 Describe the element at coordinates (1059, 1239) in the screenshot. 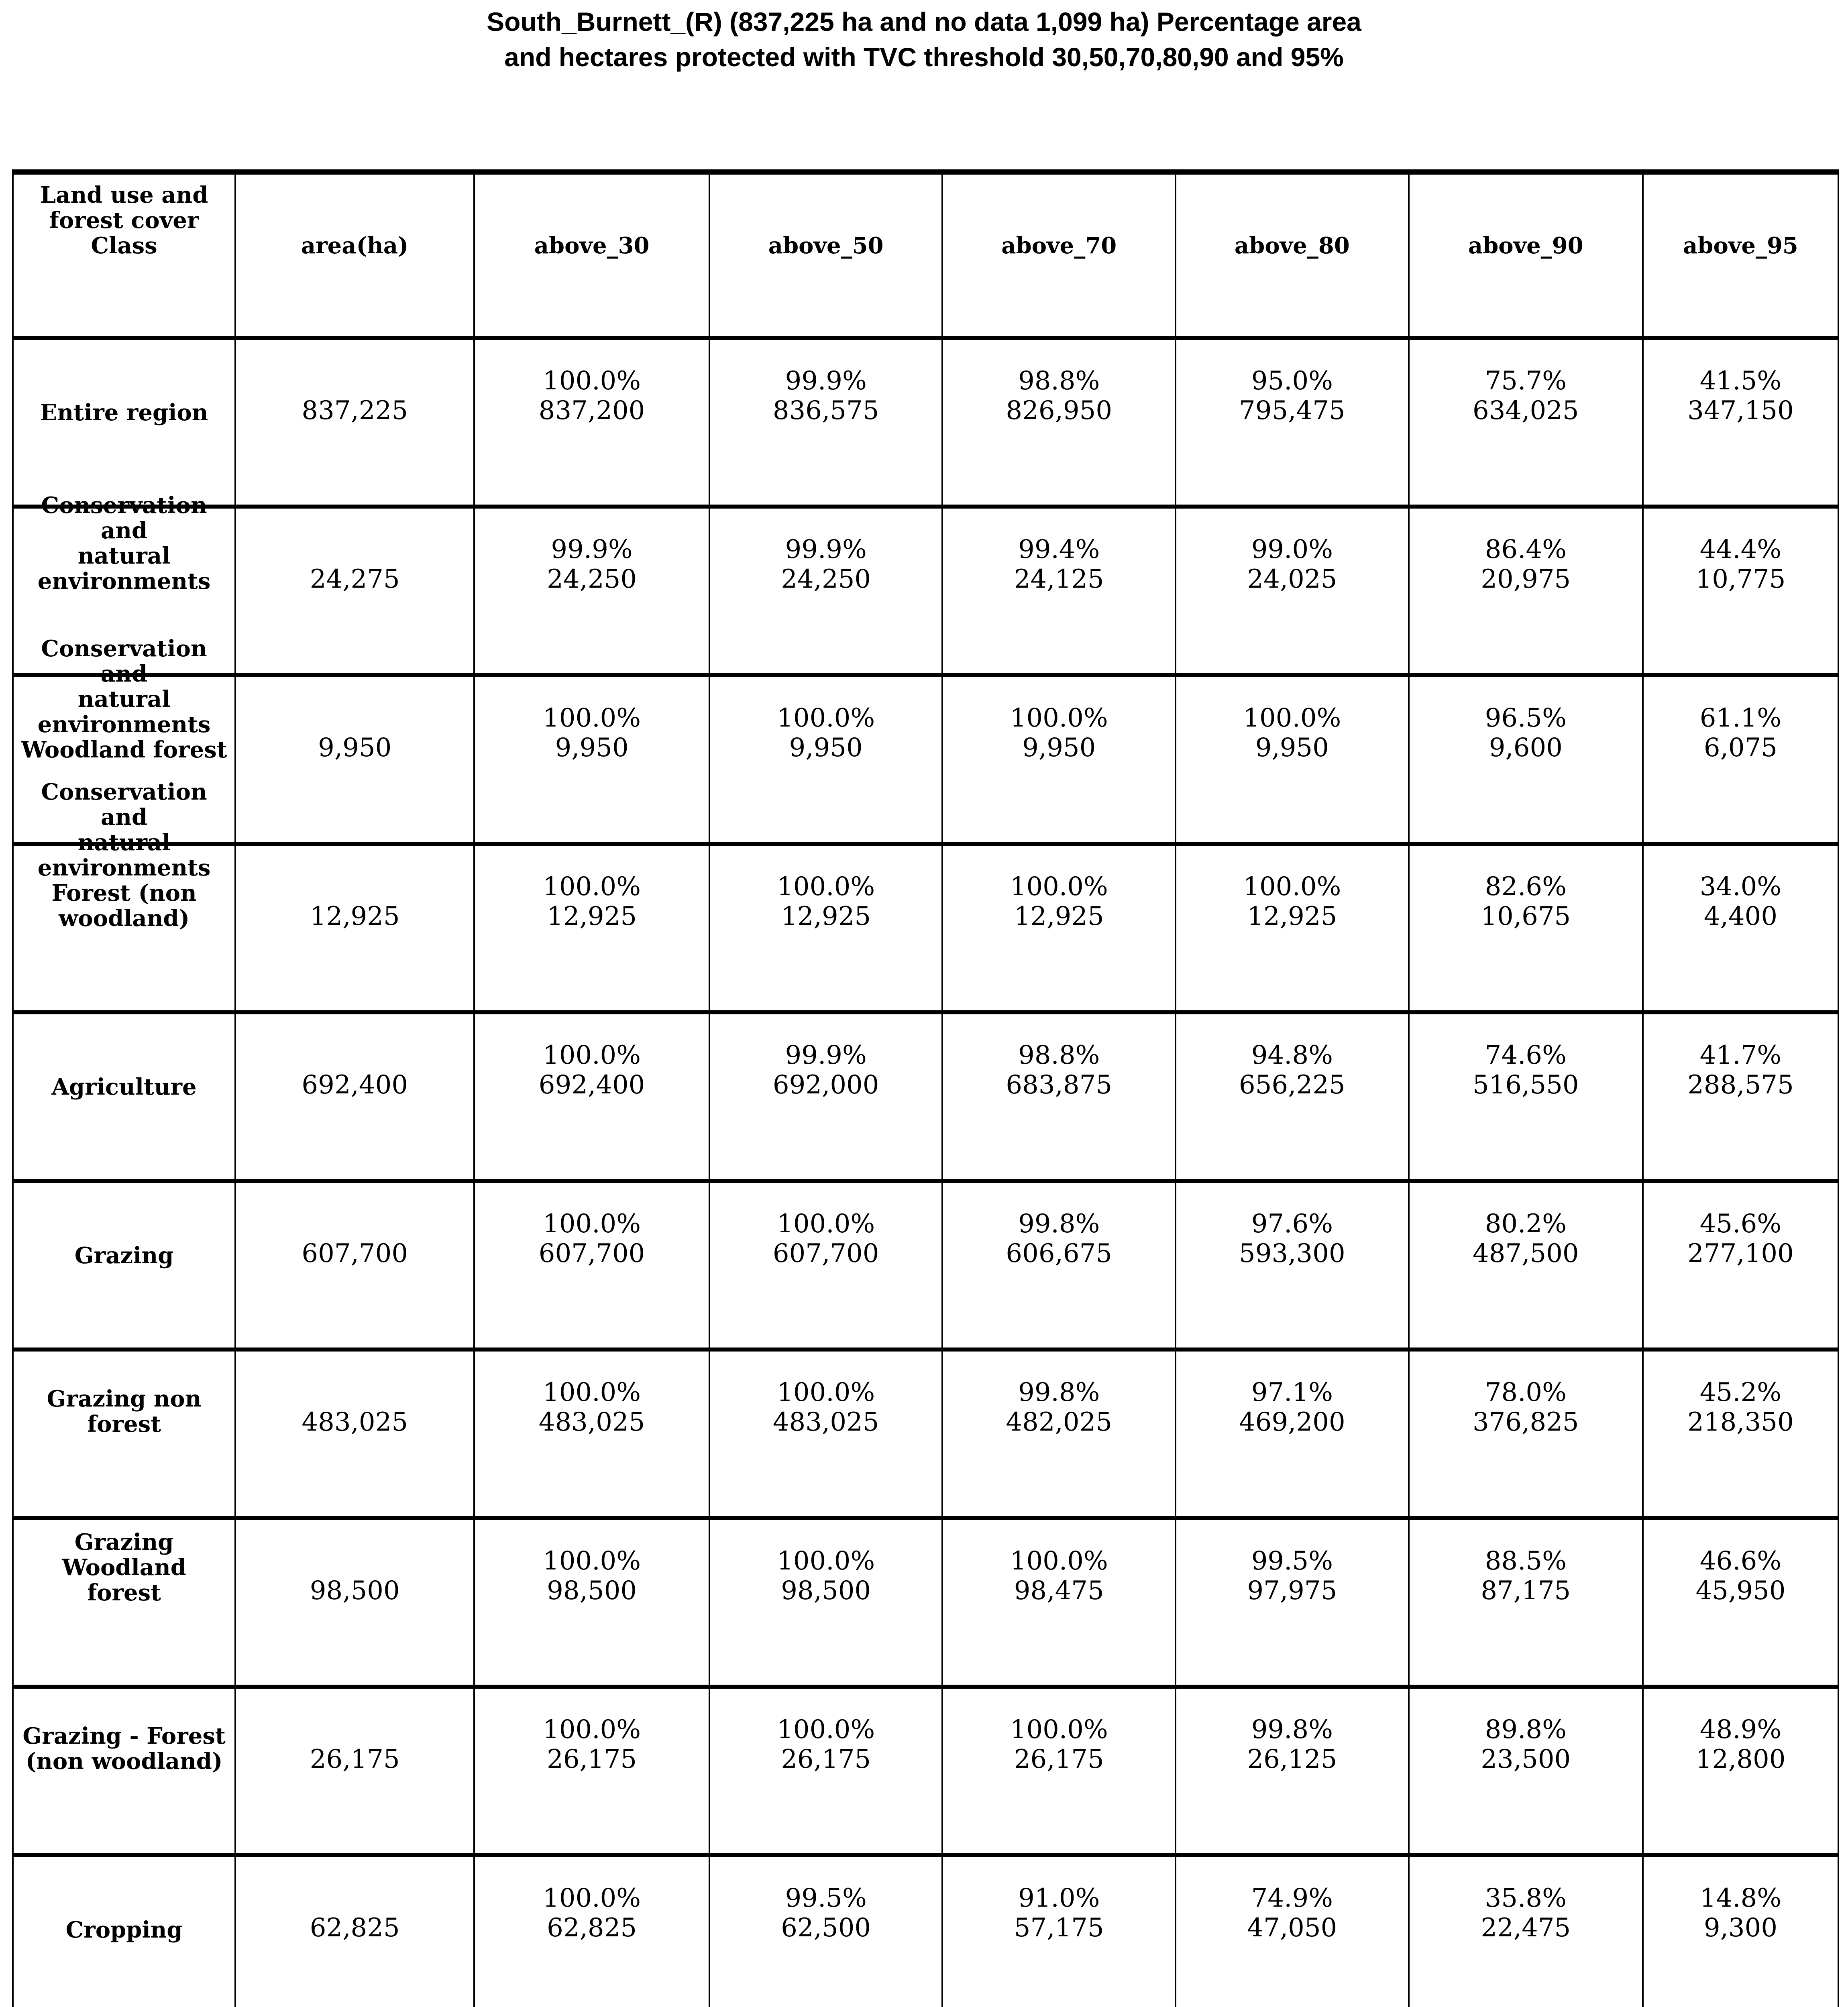

I see `threshold-value: 99.8% 606,675` at that location.